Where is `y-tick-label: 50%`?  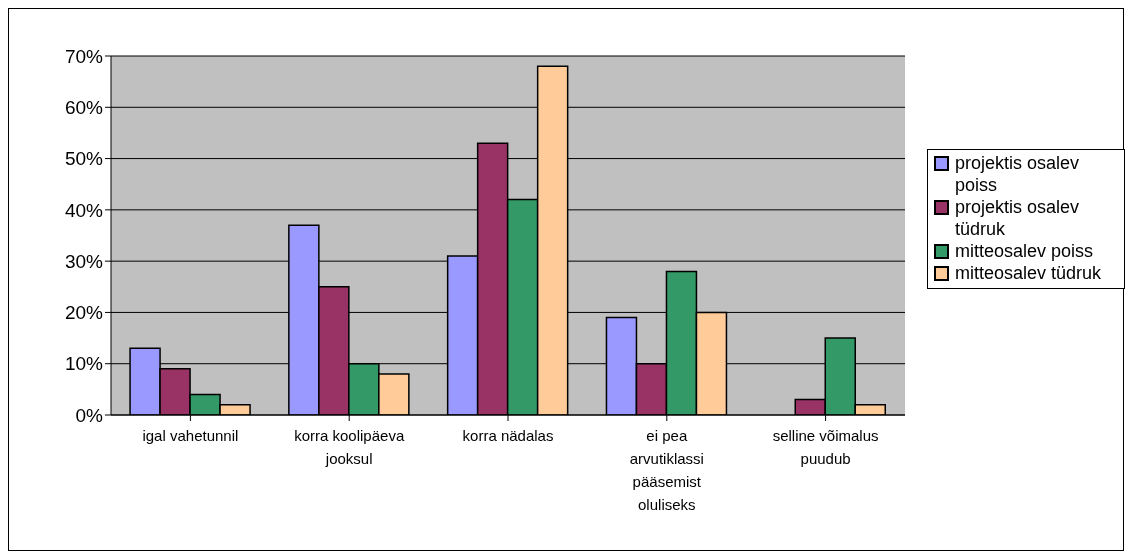 y-tick-label: 50% is located at coordinates (84, 159).